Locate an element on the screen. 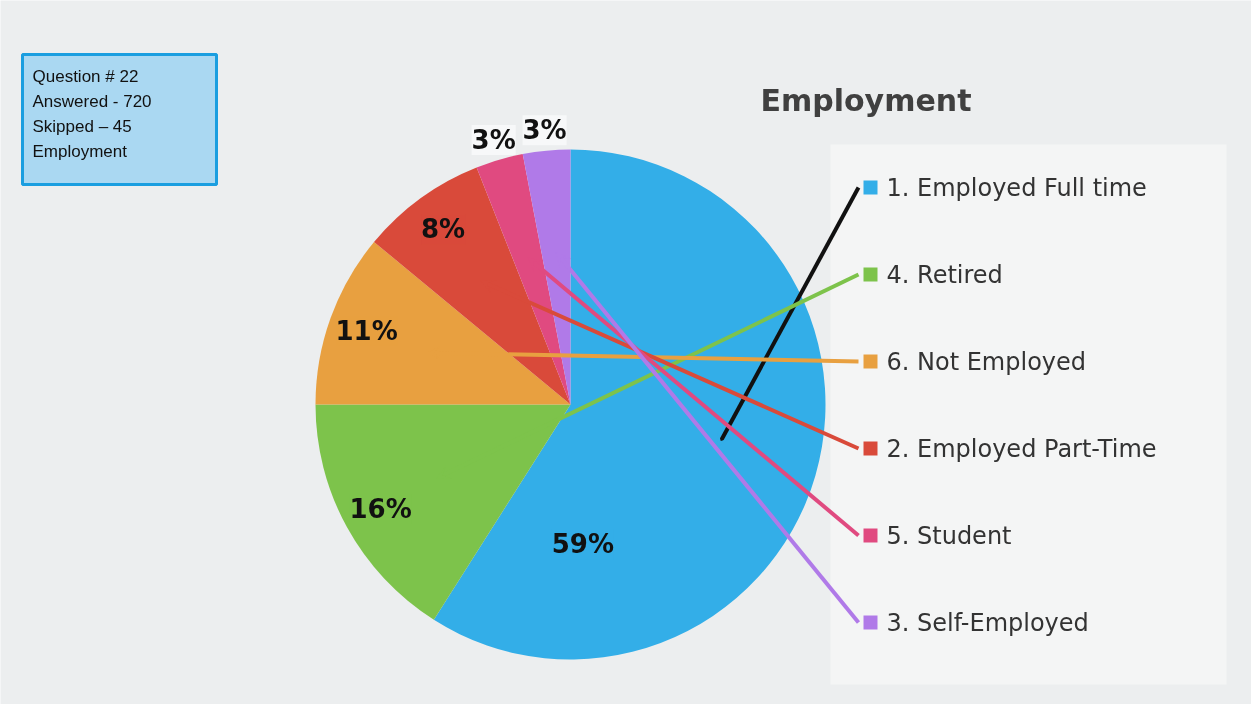 The width and height of the screenshot is (1251, 704). legend-label: 1. Employed Full time is located at coordinates (1016, 187).